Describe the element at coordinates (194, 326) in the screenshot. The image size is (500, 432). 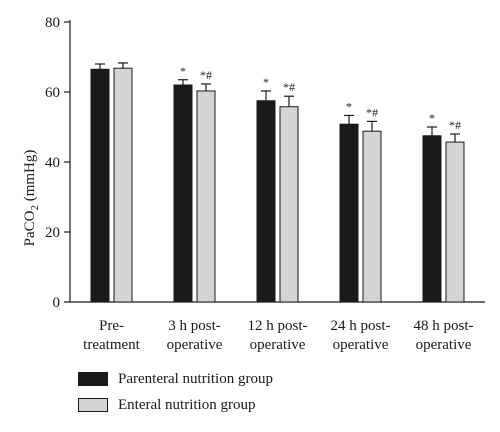
I see `x-tick-label-line: 3 h post-` at that location.